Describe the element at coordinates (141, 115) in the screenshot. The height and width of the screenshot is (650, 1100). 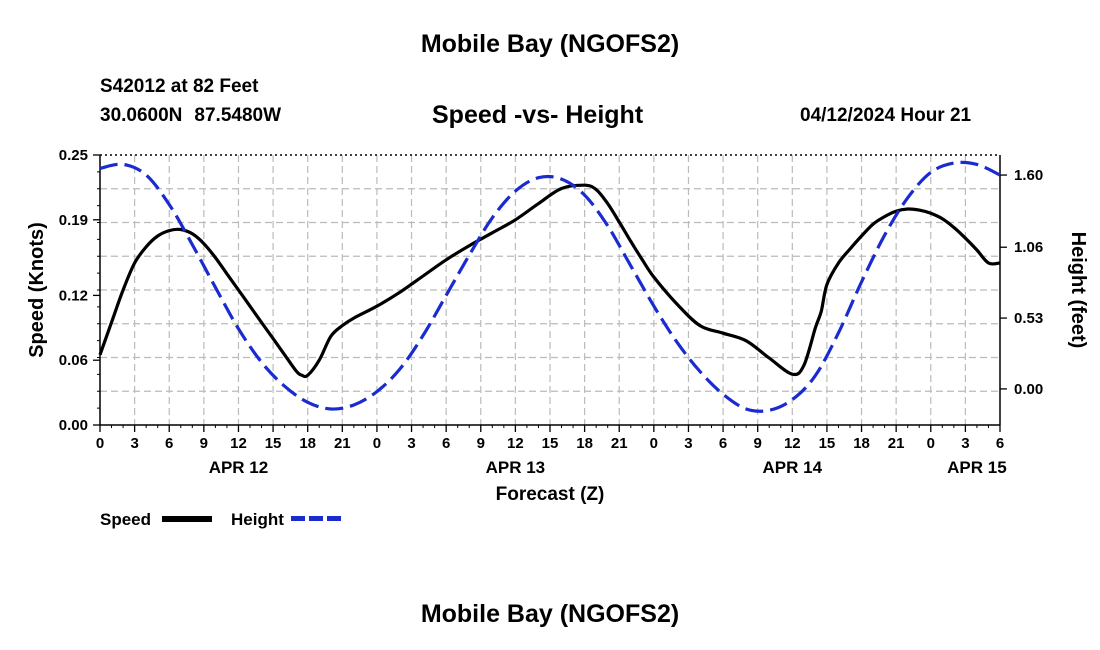
I see `latitude: 30.0600N` at that location.